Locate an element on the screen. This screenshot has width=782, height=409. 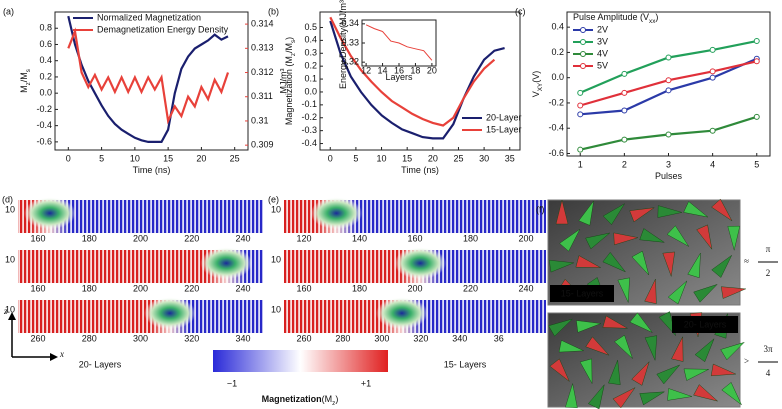
z-arrowhead is located at coordinates (12, 316).